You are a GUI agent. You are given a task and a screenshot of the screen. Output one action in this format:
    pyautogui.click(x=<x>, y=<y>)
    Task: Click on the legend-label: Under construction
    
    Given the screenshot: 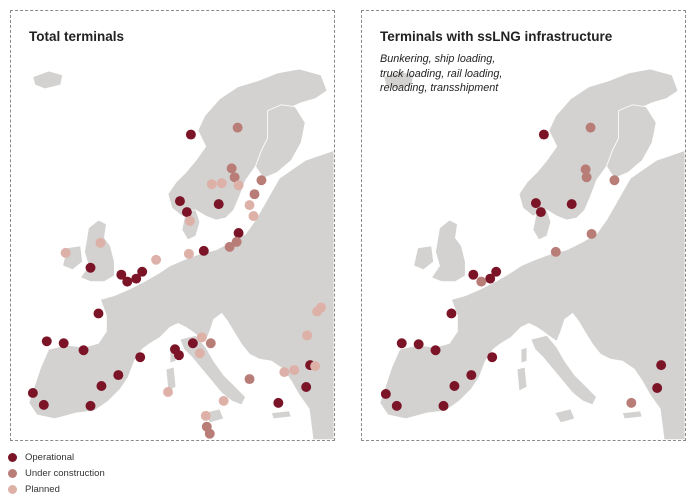 What is the action you would take?
    pyautogui.click(x=65, y=473)
    